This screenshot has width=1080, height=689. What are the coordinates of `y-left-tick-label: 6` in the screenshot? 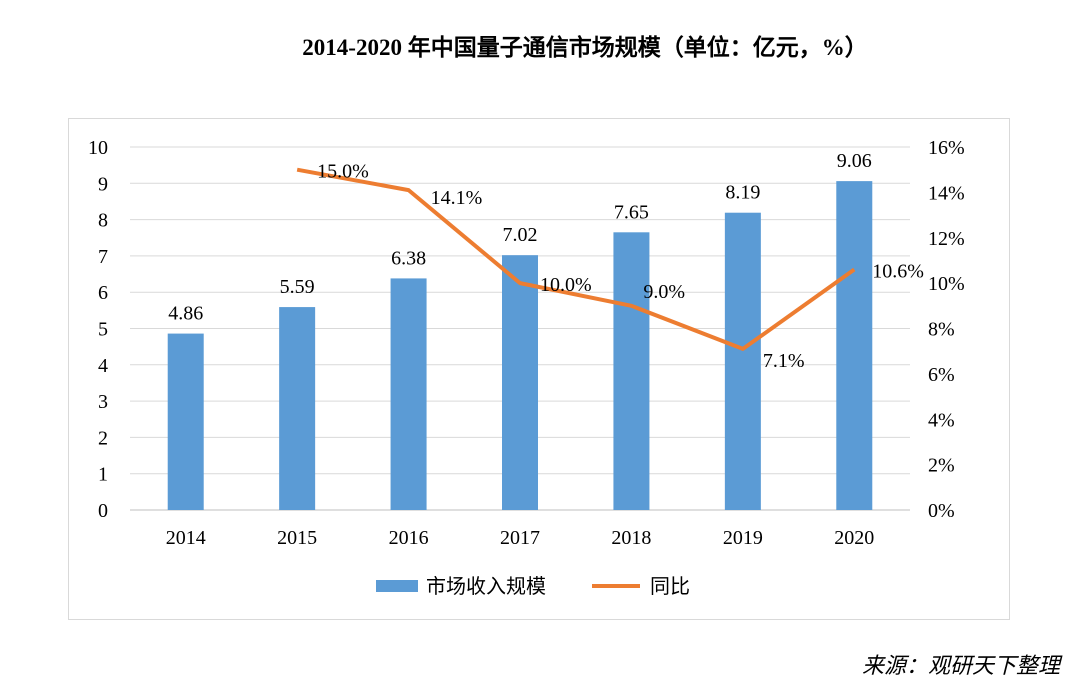 It's located at (103, 293).